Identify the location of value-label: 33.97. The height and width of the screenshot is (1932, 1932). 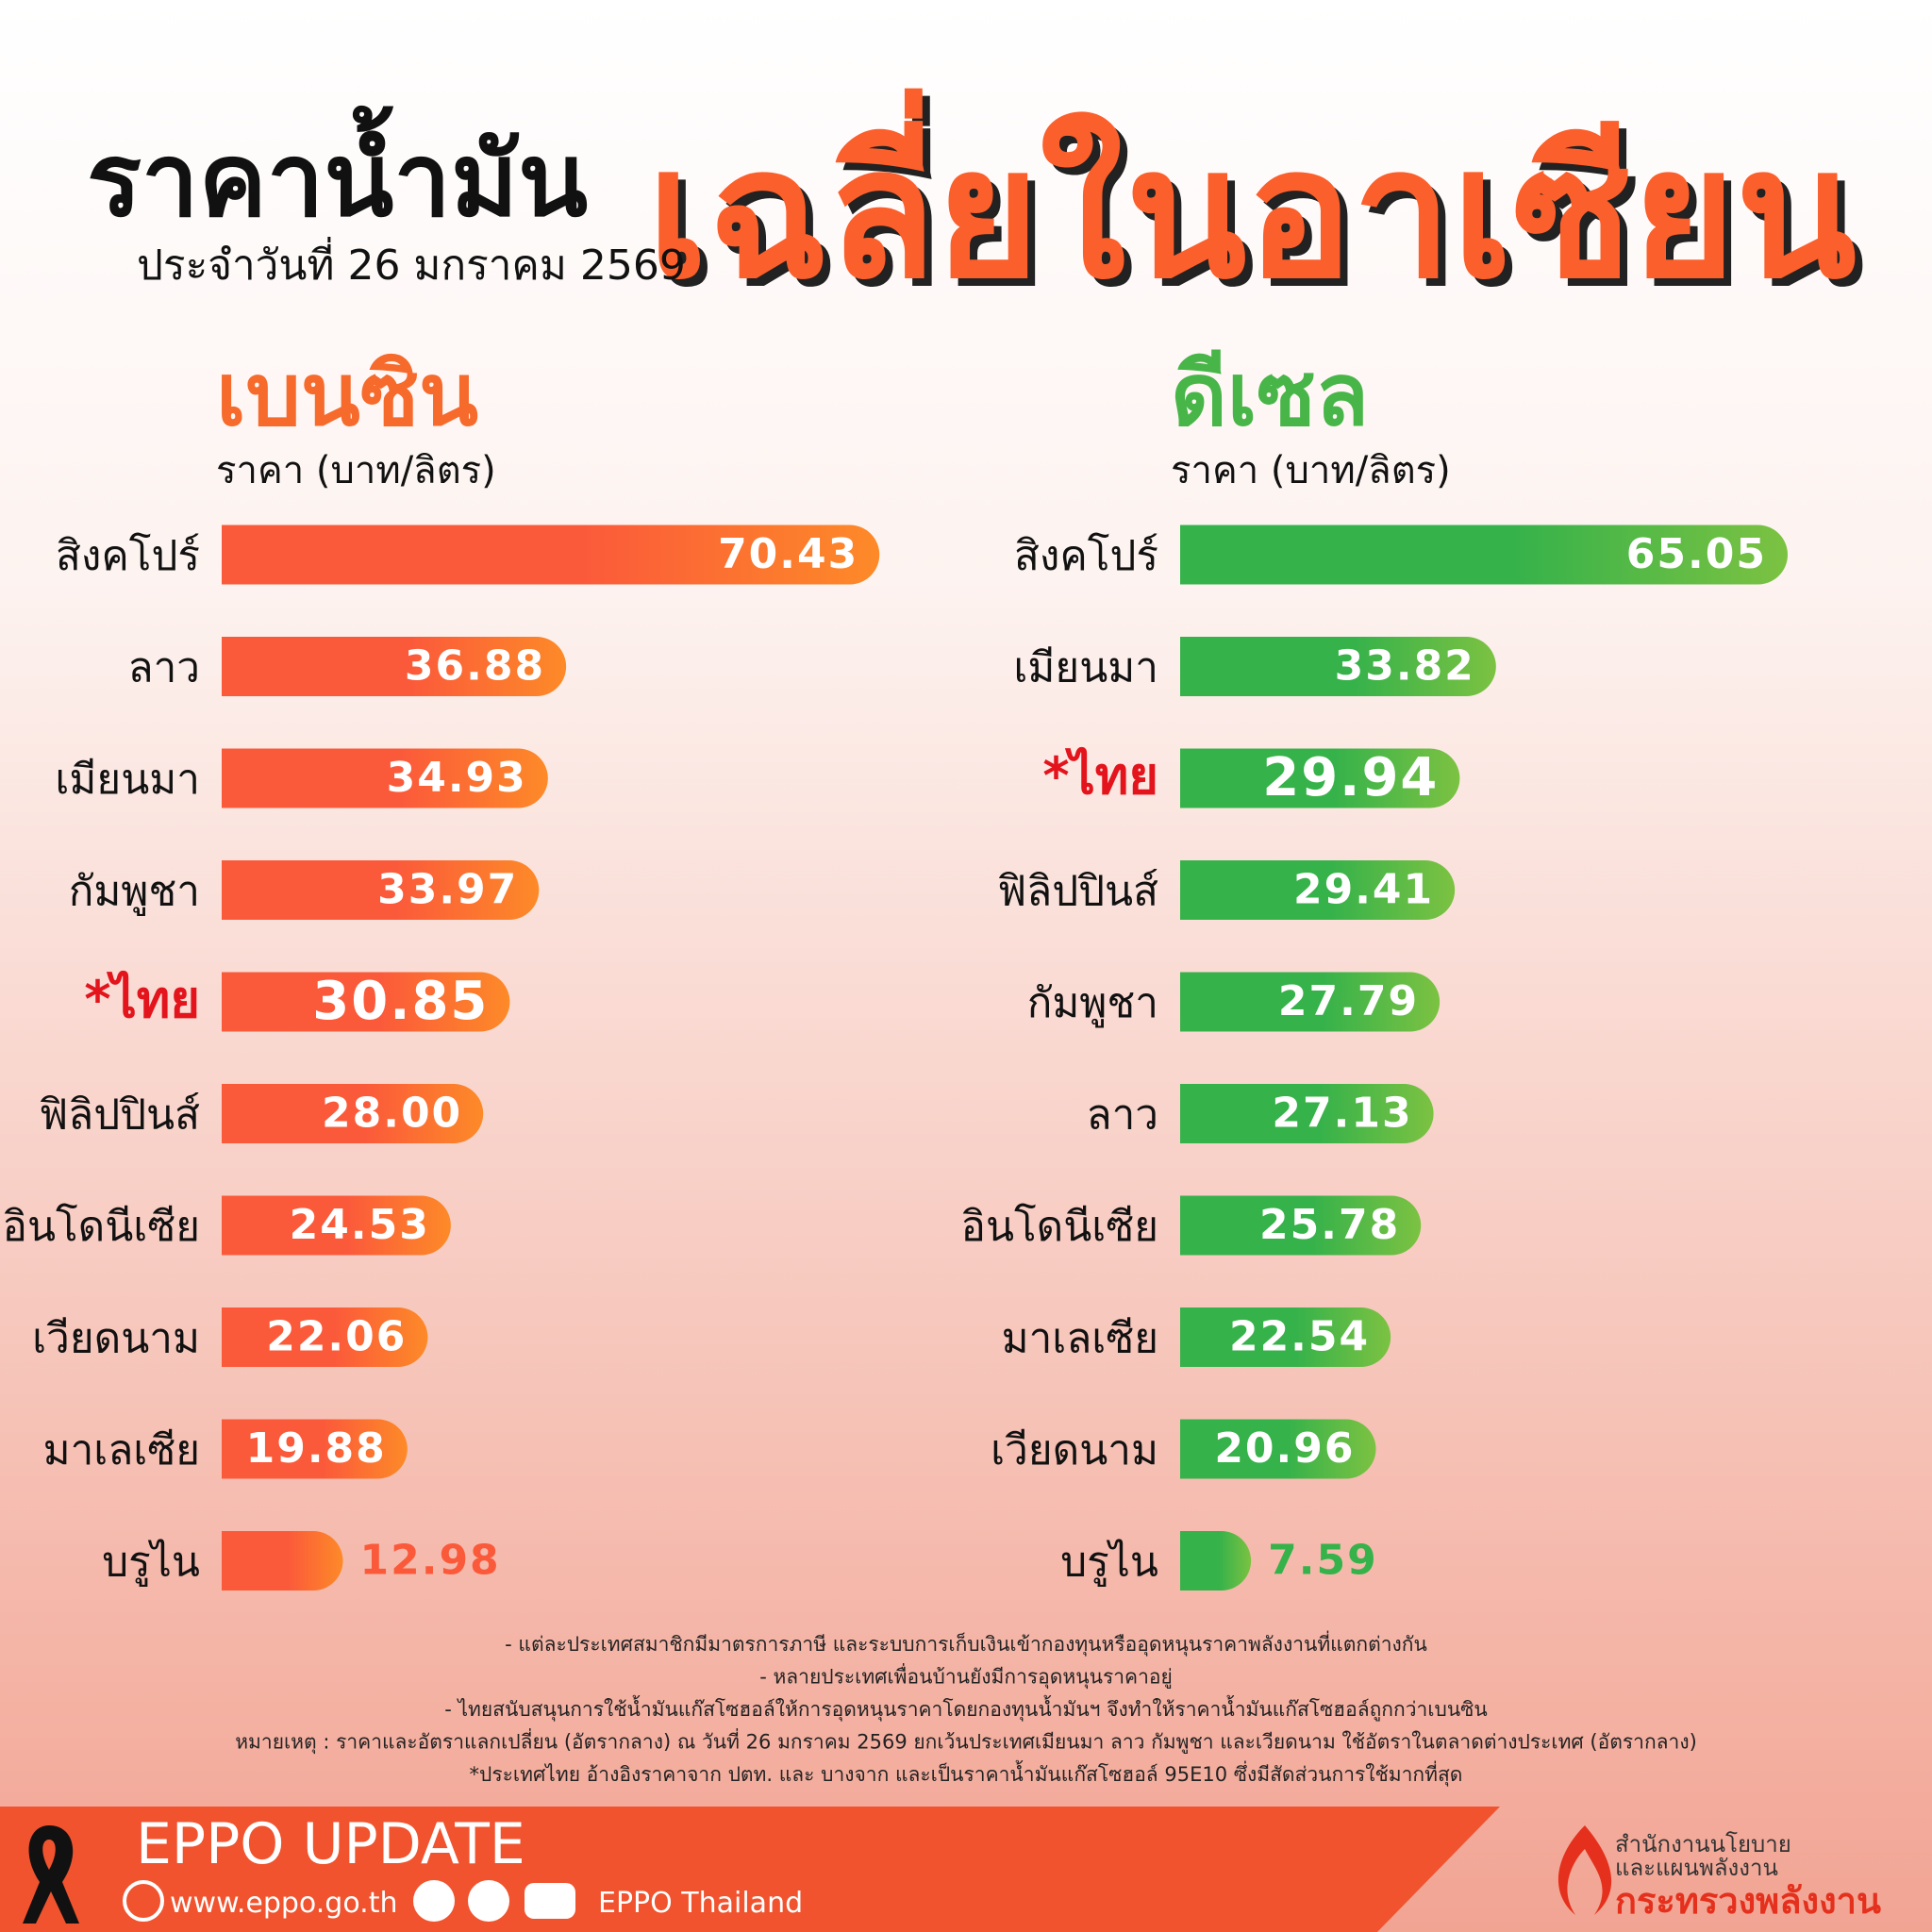
(448, 890).